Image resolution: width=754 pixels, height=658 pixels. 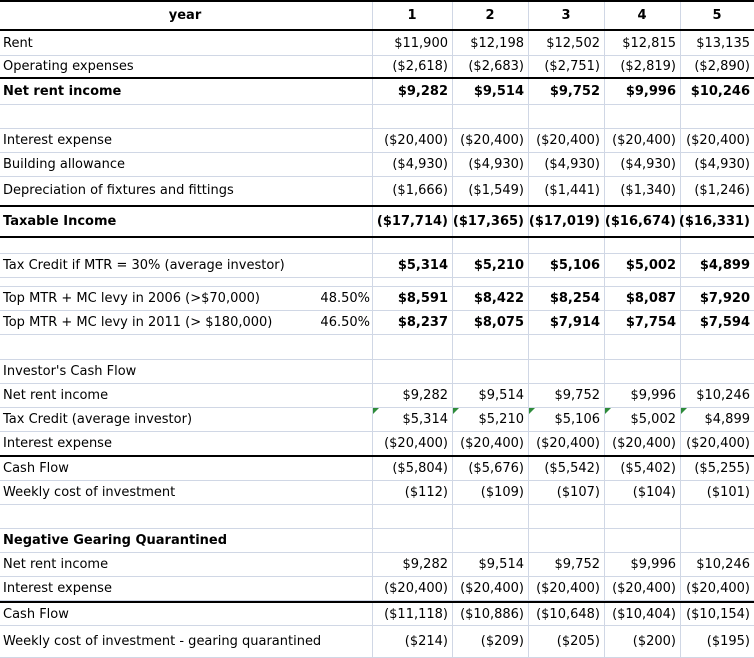 What do you see at coordinates (377, 371) in the screenshot?
I see `investor-cash-flow-title-row: Investor's Cash Flow` at bounding box center [377, 371].